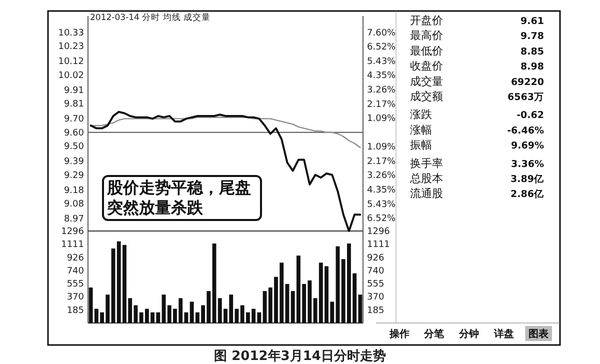 The width and height of the screenshot is (600, 364). What do you see at coordinates (150, 17) in the screenshot?
I see `chart-title: 2012-03-14 分时 均线 成交量` at bounding box center [150, 17].